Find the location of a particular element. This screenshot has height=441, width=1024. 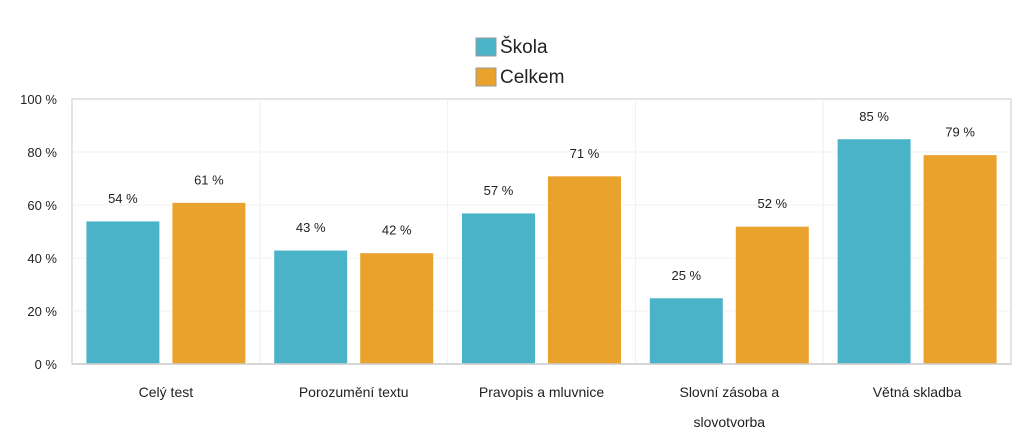

y-tick-label: 100 % is located at coordinates (38, 99).